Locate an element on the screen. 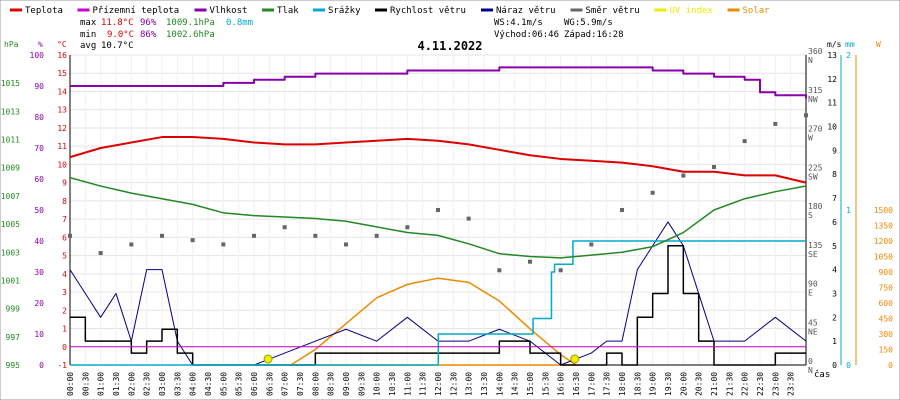 This screenshot has height=400, width=900. legend-label-3: Tlak is located at coordinates (288, 11).